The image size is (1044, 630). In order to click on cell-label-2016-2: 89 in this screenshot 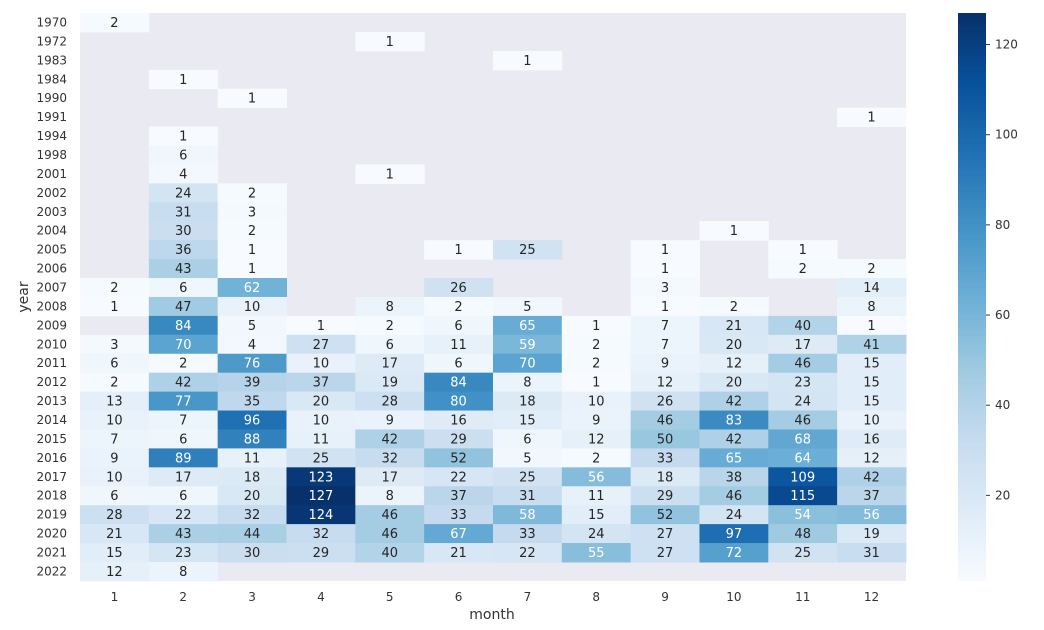, I will do `click(183, 458)`.